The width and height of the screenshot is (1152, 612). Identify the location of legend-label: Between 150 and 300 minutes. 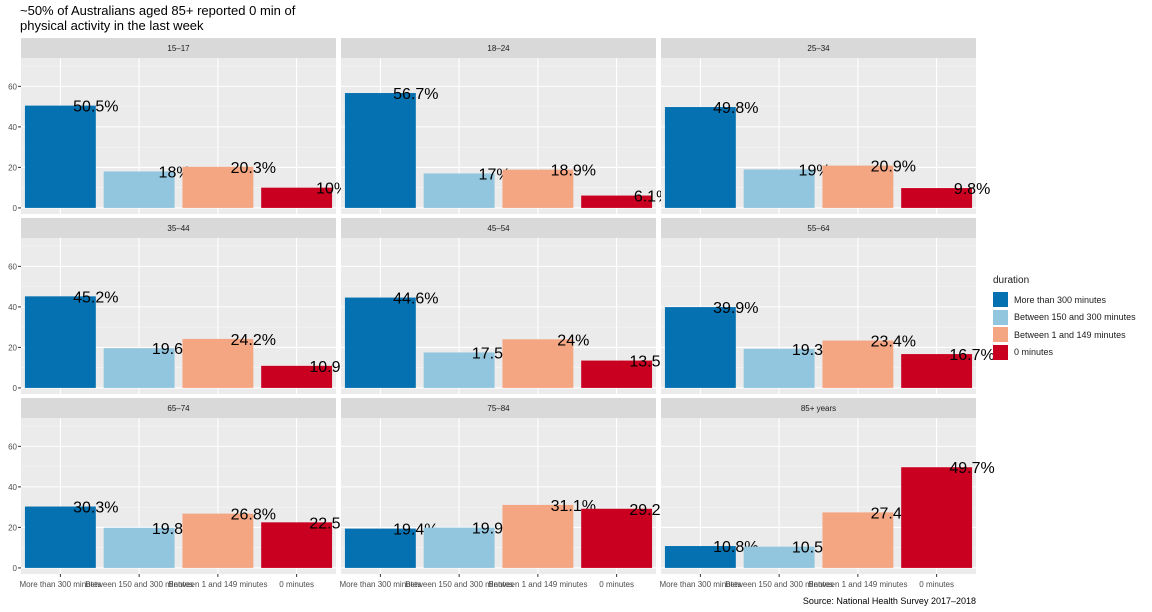
(1075, 317).